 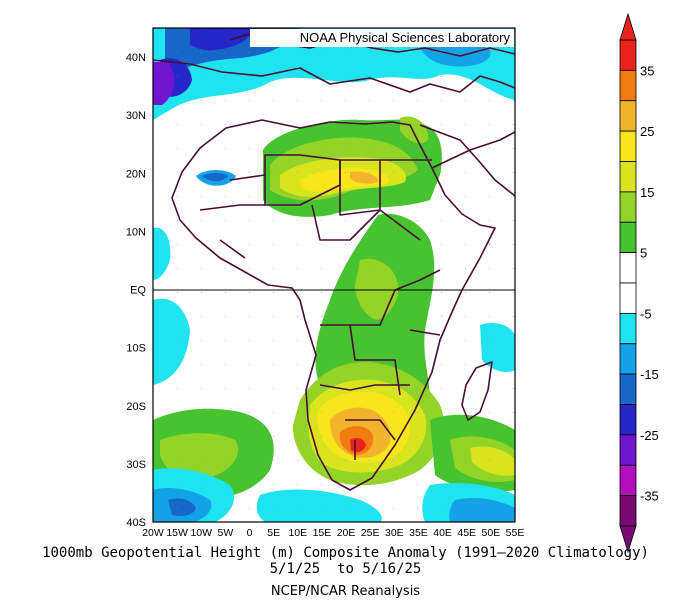 I want to click on colorbar-label: 25, so click(x=647, y=131).